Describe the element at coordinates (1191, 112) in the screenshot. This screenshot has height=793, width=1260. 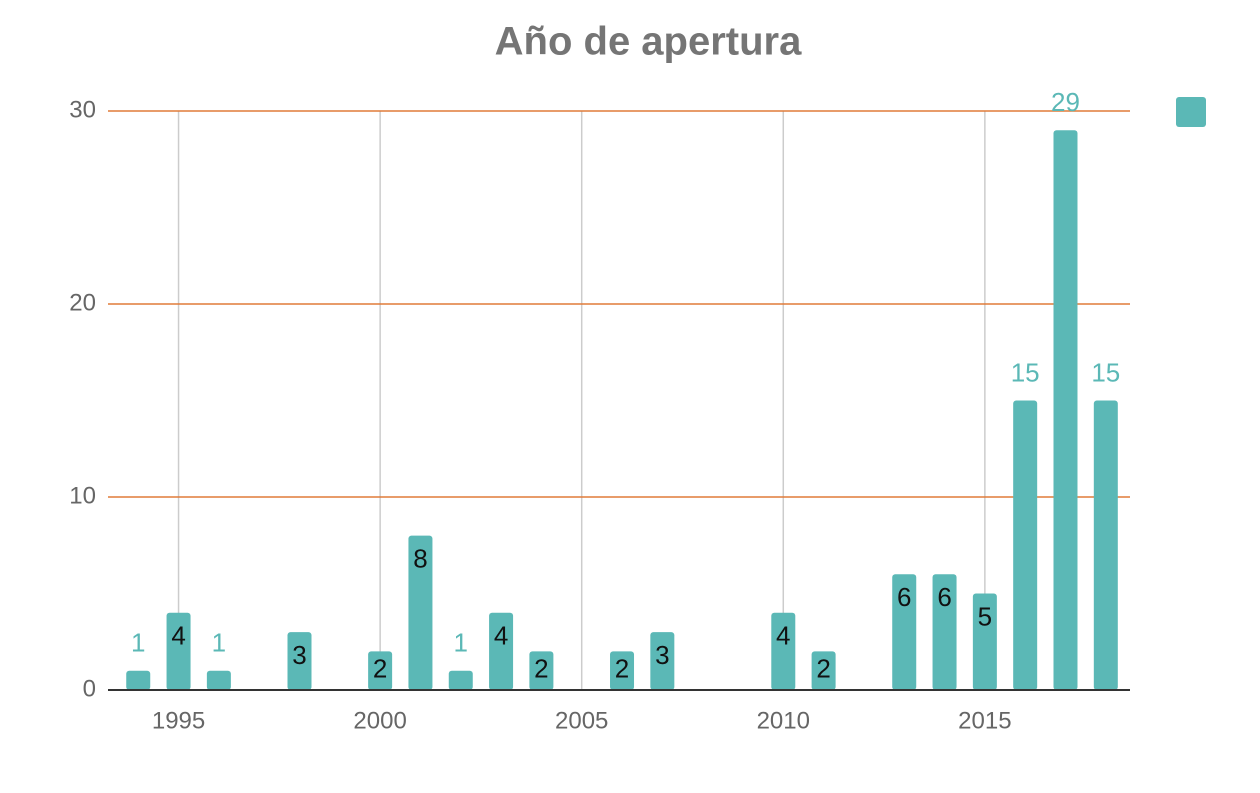
I see `legend-swatch` at that location.